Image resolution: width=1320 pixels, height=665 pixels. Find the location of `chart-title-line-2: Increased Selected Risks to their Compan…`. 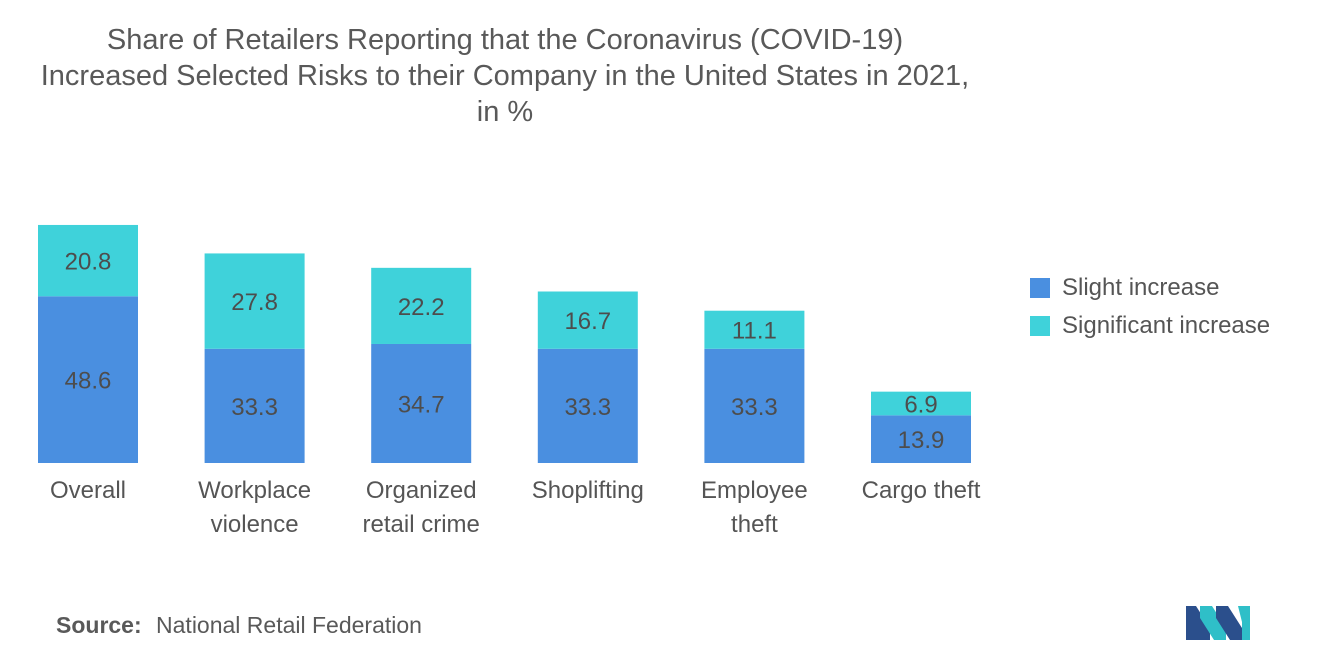

chart-title-line-2: Increased Selected Risks to their Compan… is located at coordinates (505, 76).